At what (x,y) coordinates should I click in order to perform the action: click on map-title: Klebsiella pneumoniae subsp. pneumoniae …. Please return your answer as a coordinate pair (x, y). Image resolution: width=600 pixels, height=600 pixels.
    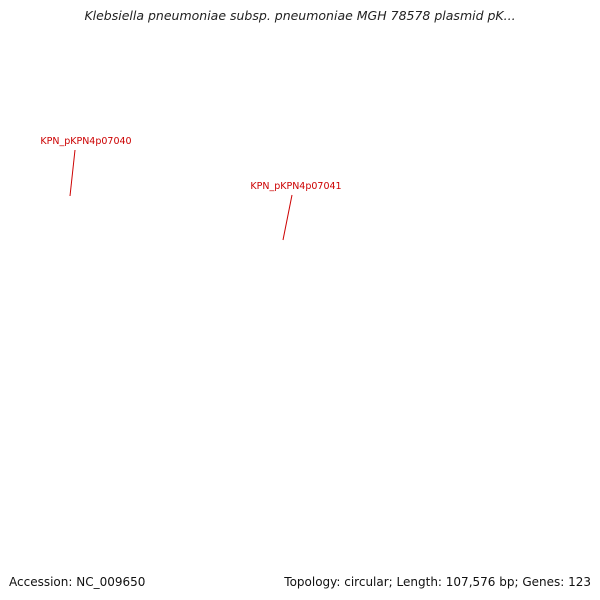
    Looking at the image, I should click on (300, 15).